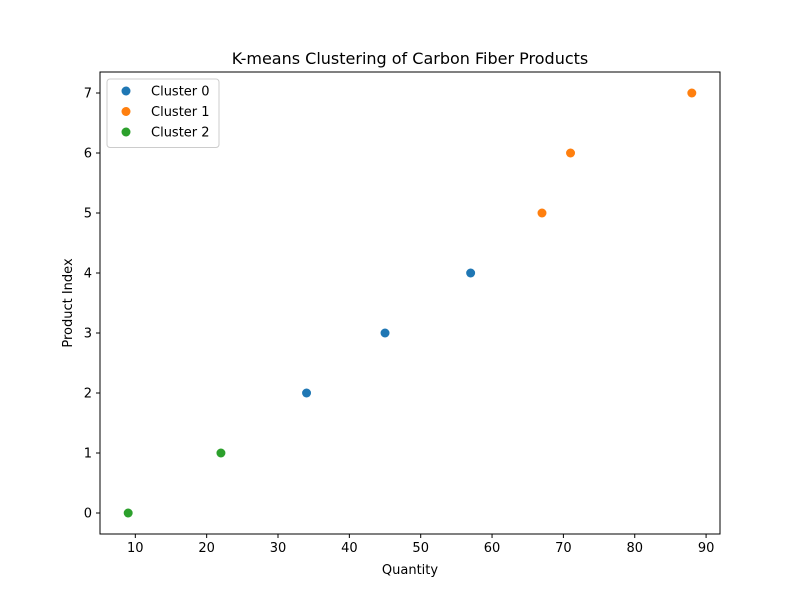 The height and width of the screenshot is (604, 800). Describe the element at coordinates (88, 394) in the screenshot. I see `y-tick-label: 2` at that location.